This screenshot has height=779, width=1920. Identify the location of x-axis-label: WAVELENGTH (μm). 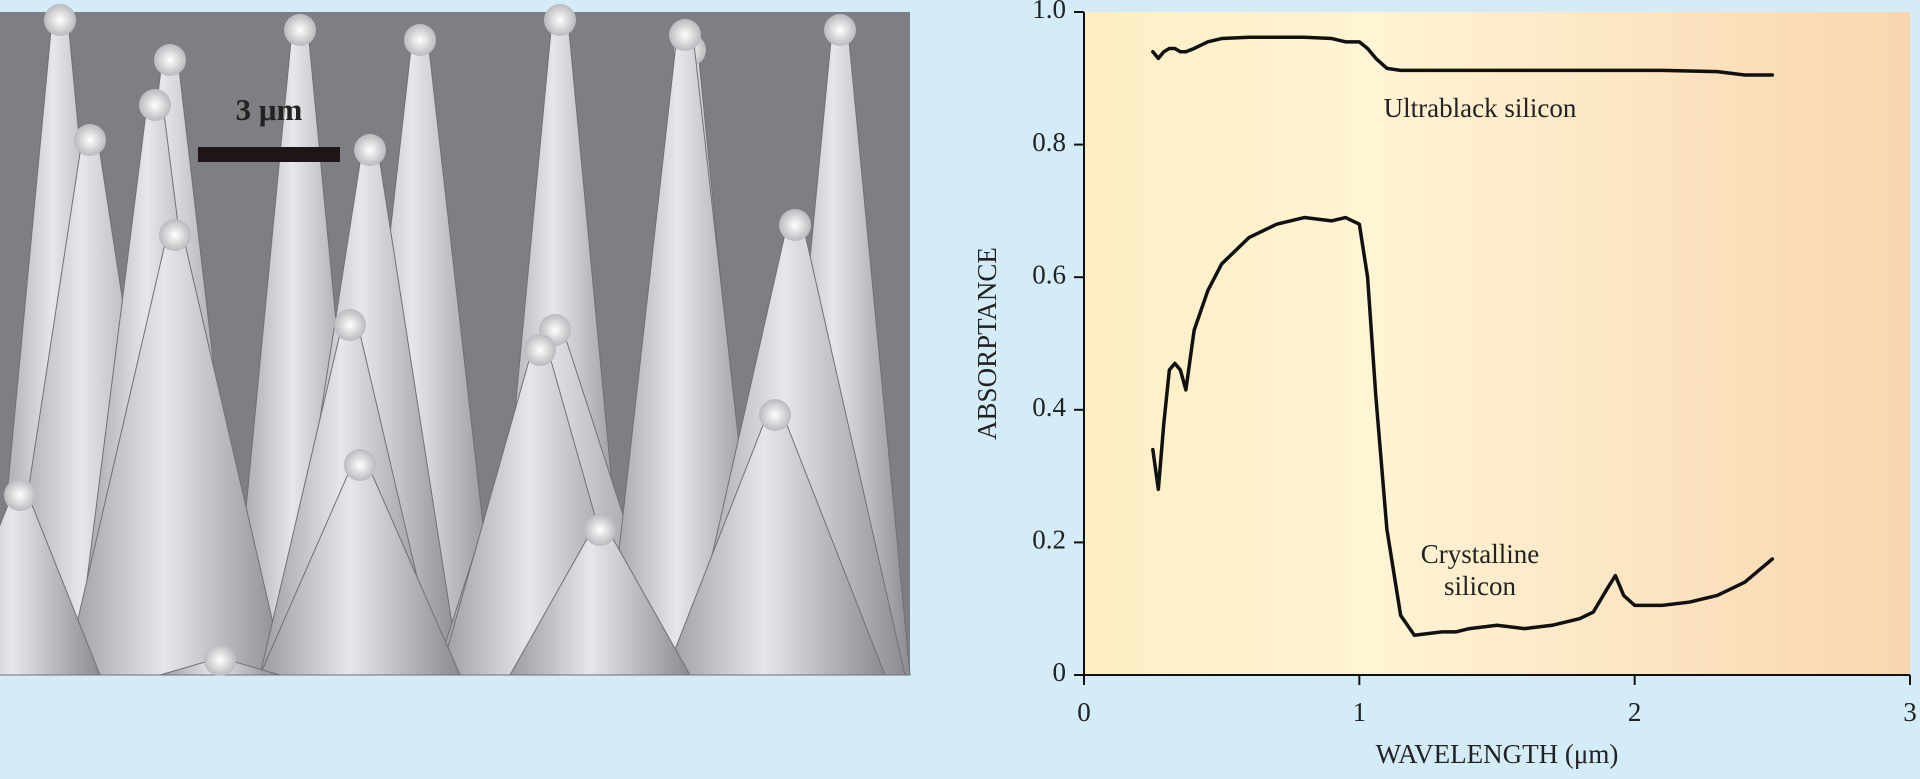
(1497, 754).